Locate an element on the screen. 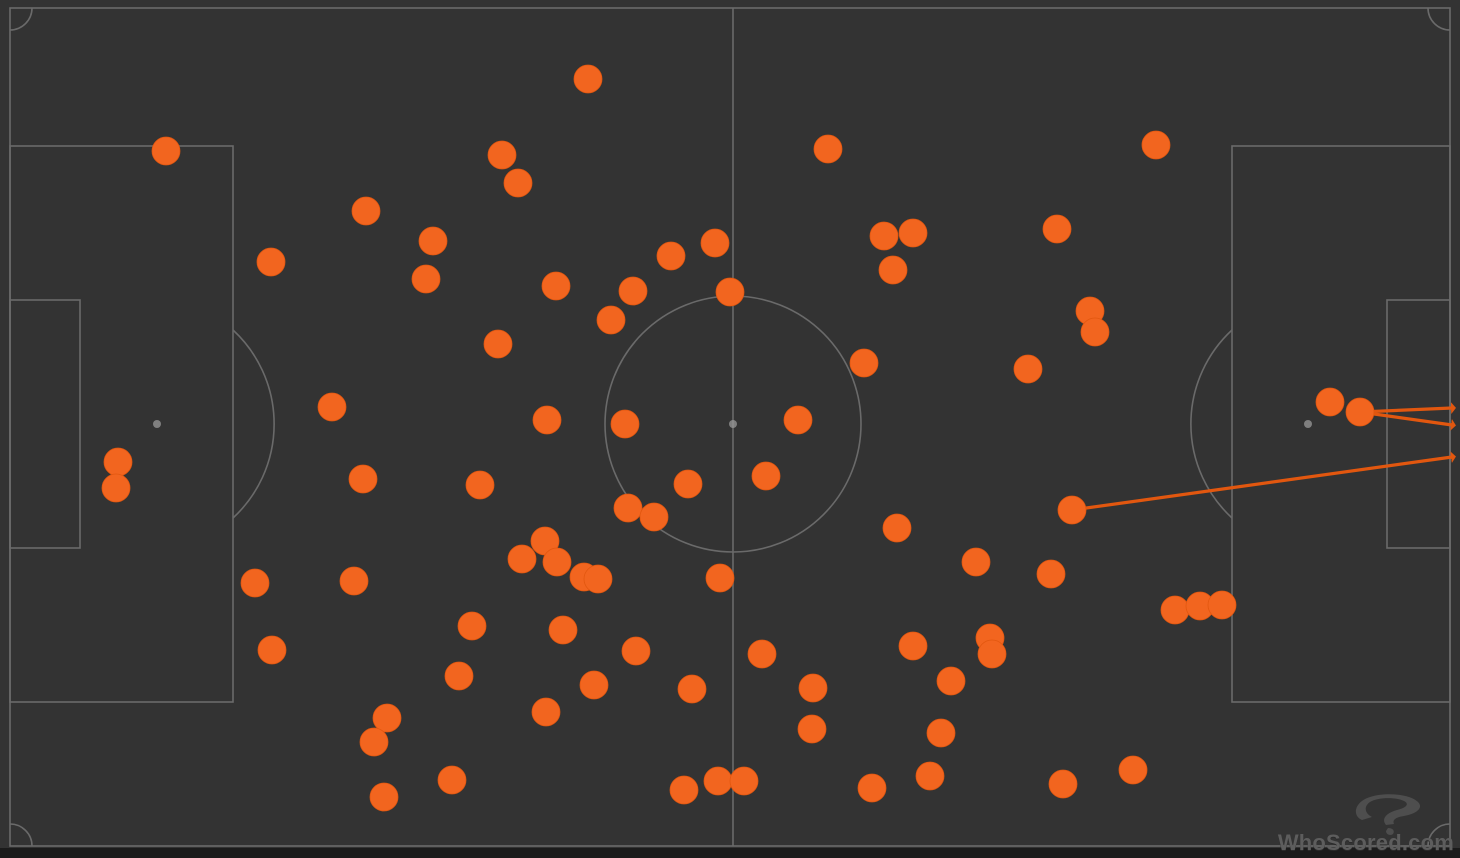 Image resolution: width=1460 pixels, height=858 pixels. right-penalty-spot is located at coordinates (1308, 424).